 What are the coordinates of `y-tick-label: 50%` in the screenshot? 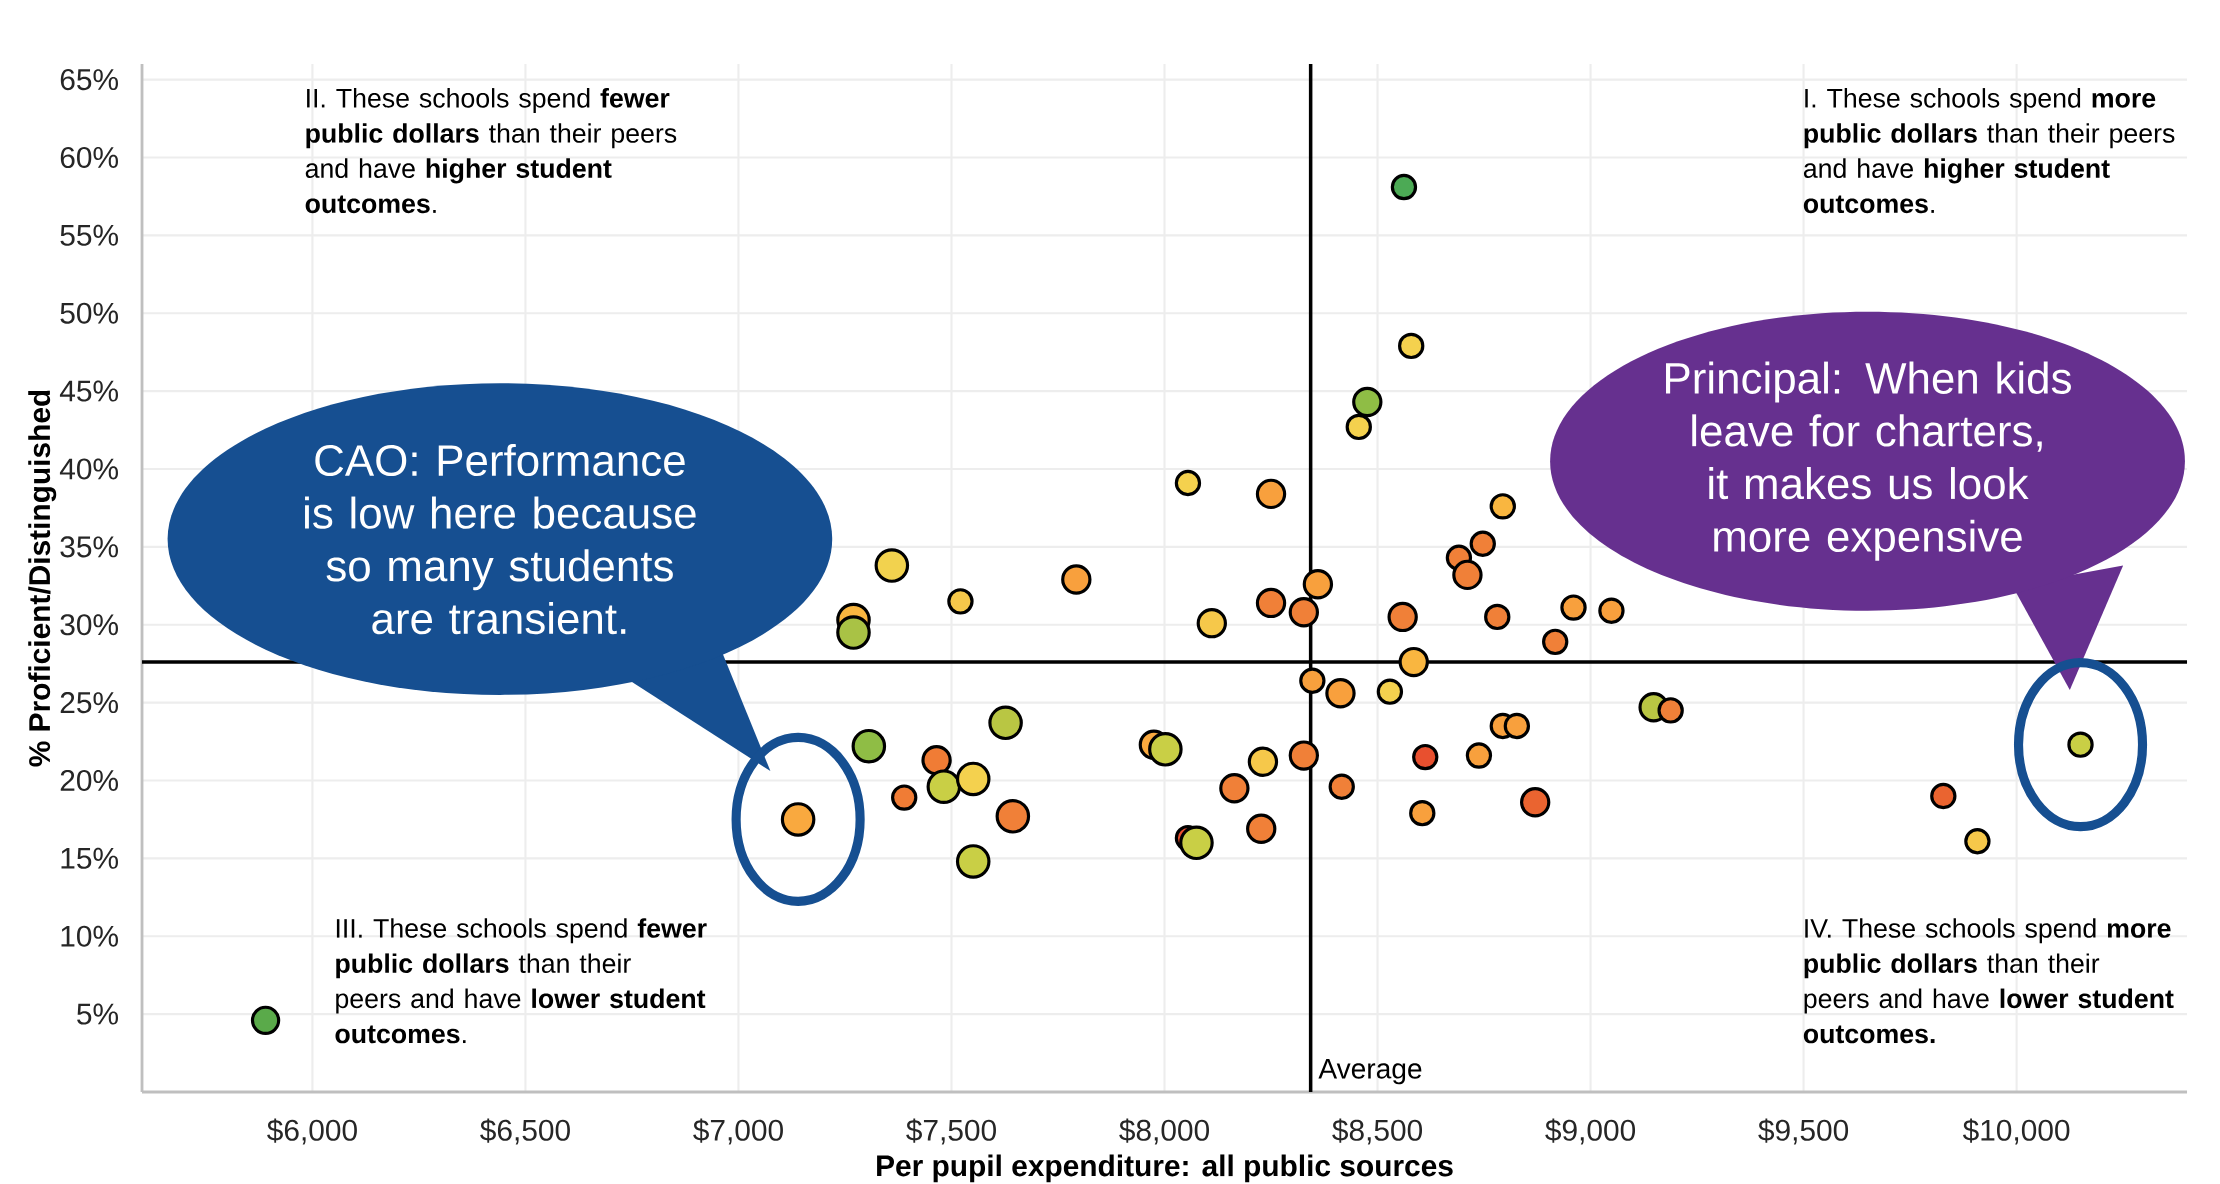 It's located at (89, 313).